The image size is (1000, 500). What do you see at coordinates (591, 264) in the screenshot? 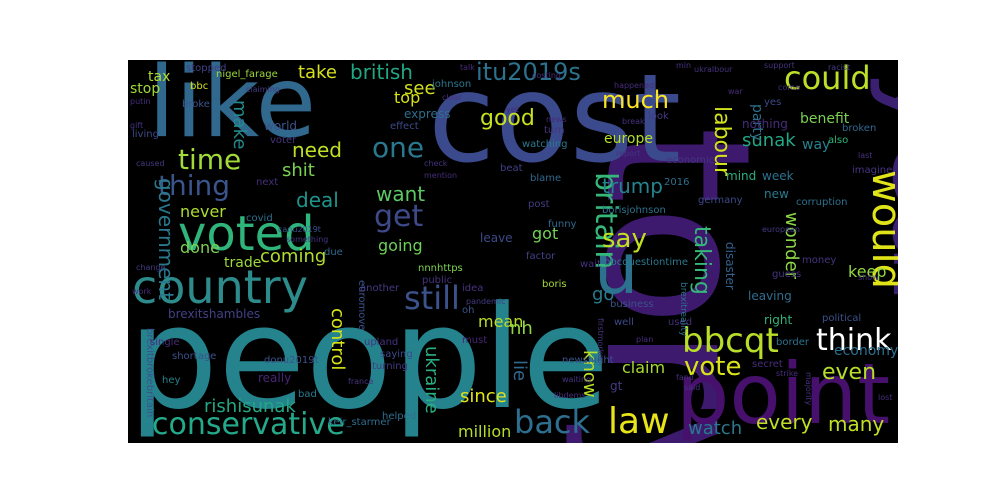
I see `word-wait: wait` at bounding box center [591, 264].